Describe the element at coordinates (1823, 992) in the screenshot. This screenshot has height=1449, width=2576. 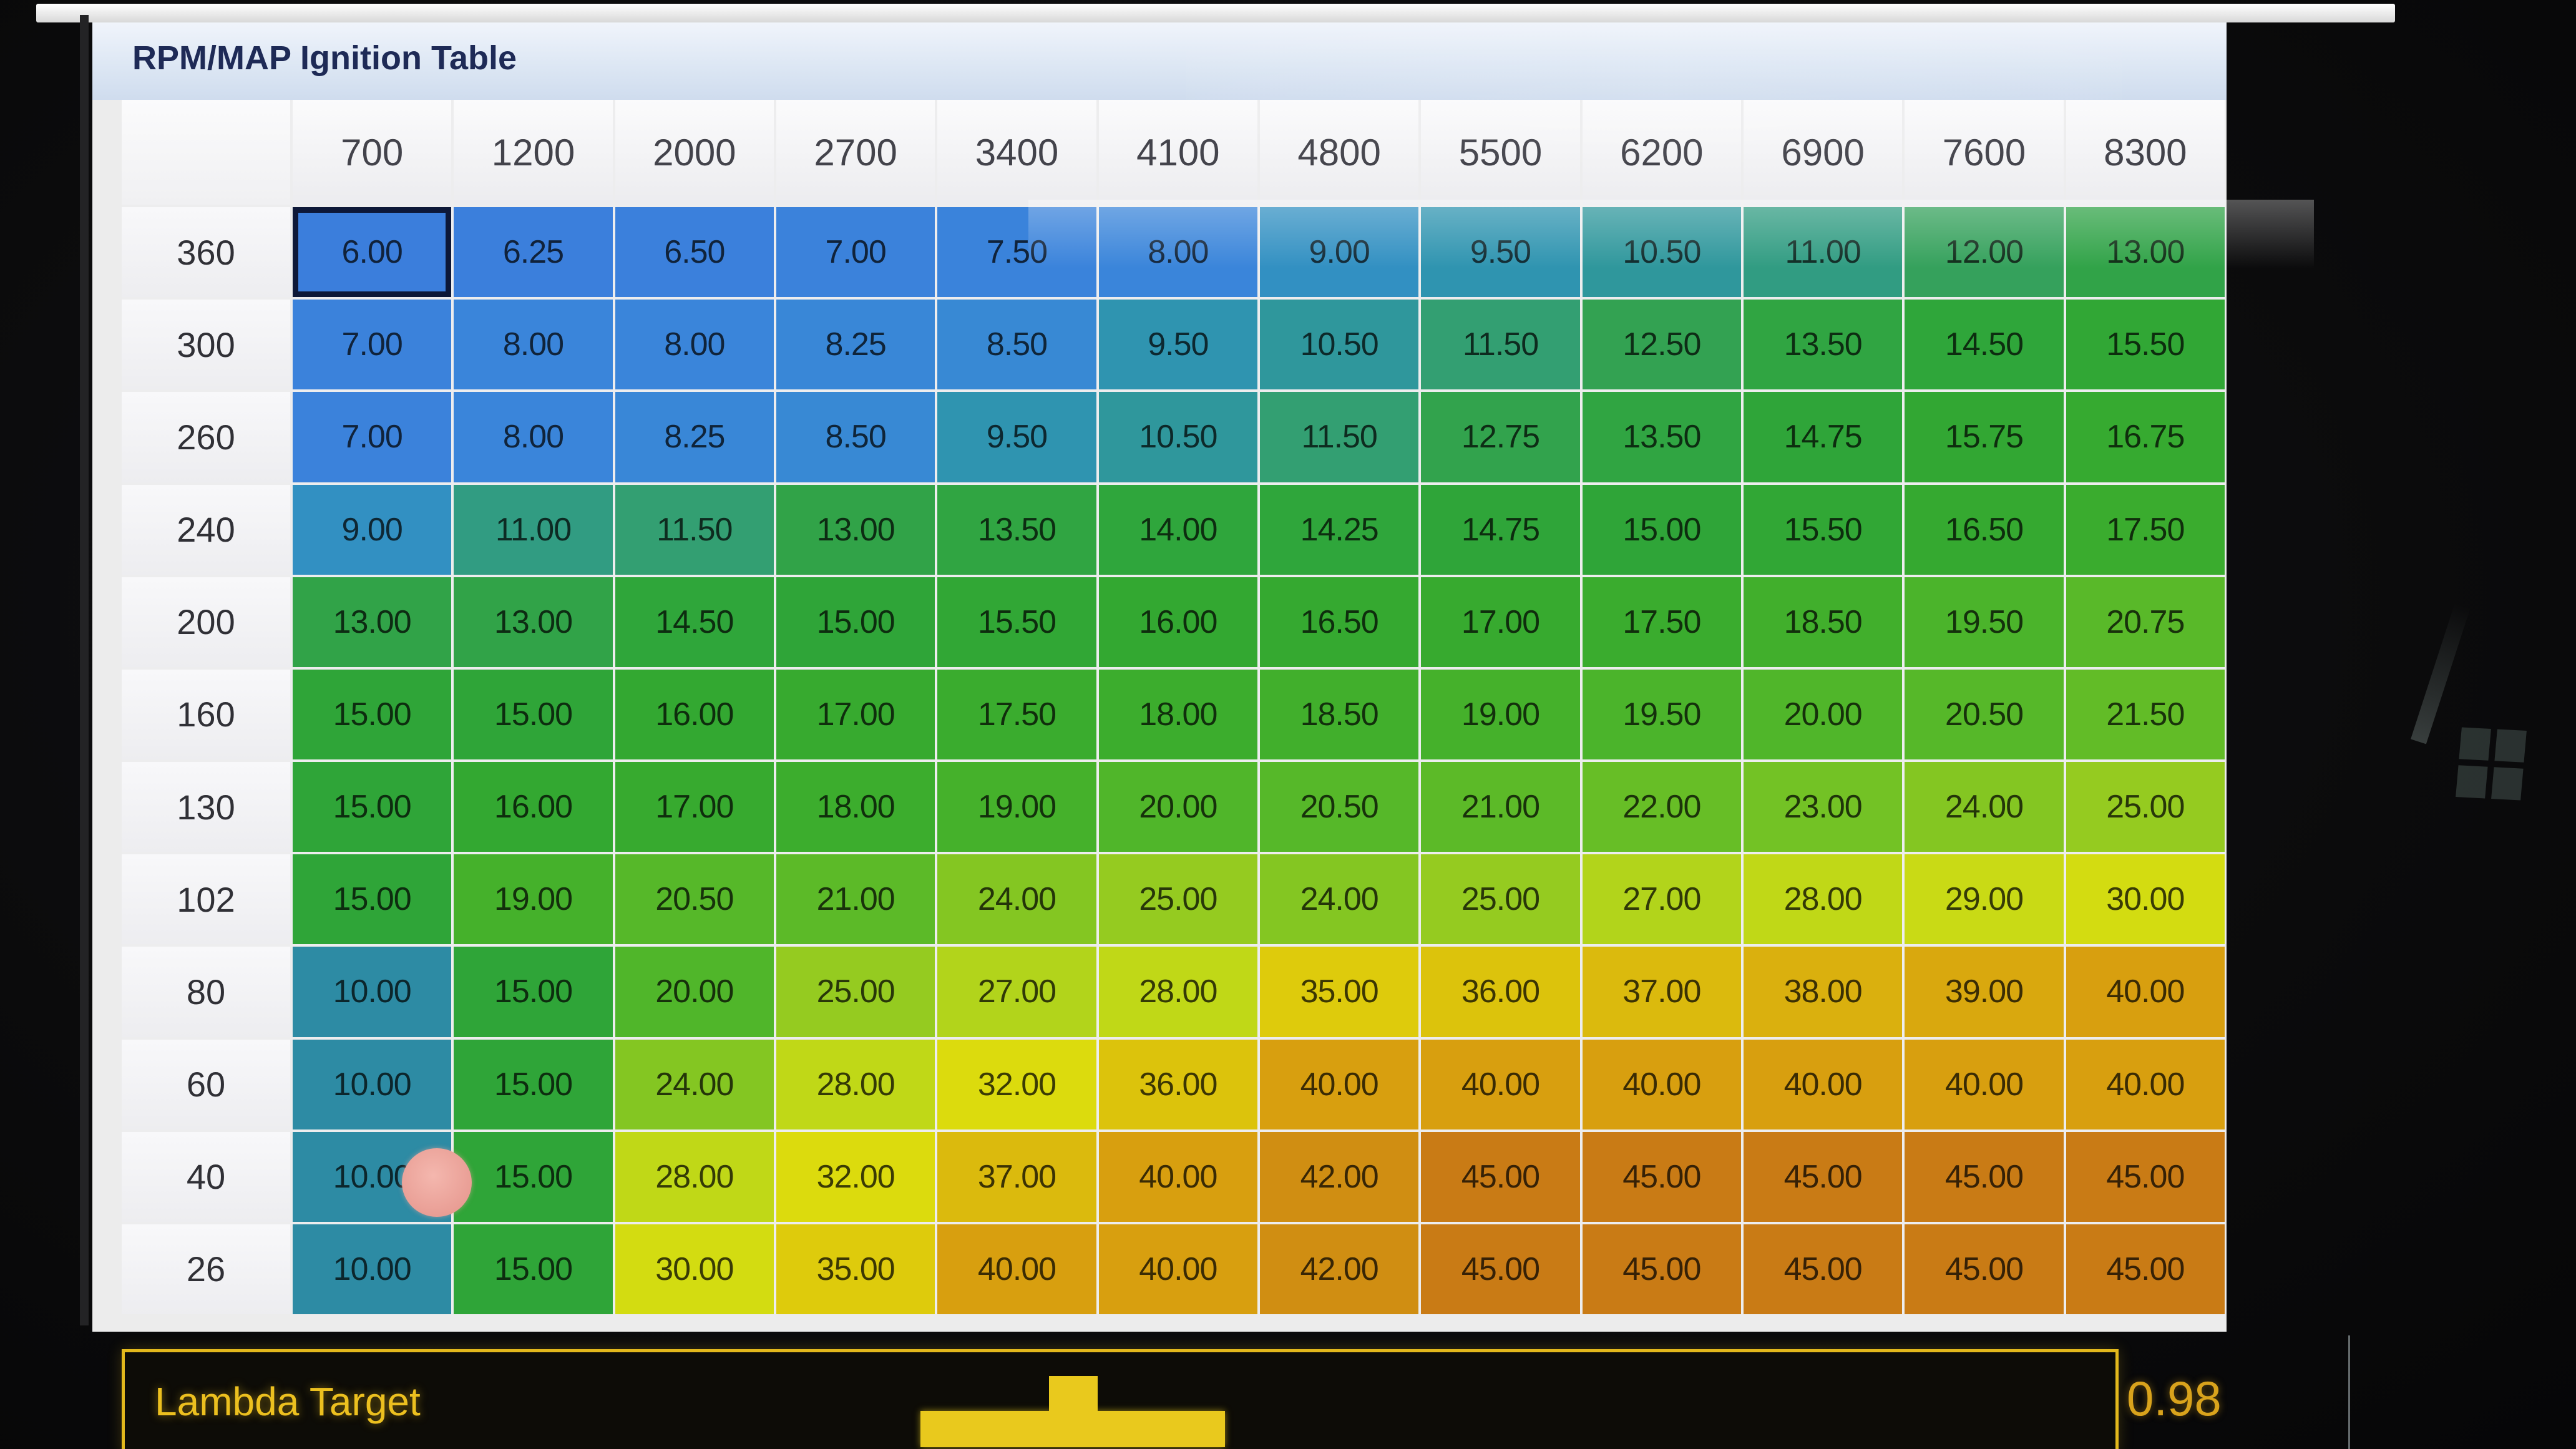
I see `ignition-cell: 38.00` at that location.